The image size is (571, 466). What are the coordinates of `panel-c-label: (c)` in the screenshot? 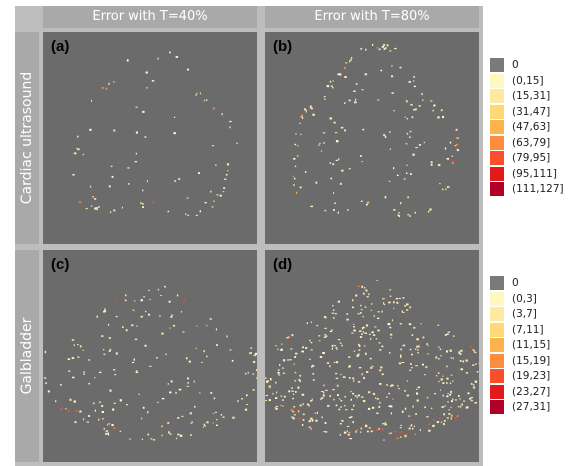 It's located at (60, 264).